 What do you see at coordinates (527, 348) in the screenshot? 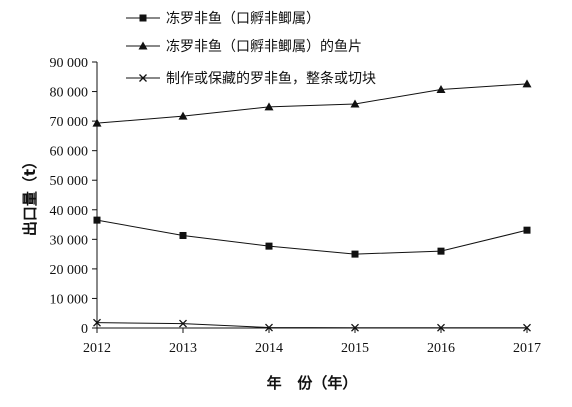
I see `x-tick-label: 2017` at bounding box center [527, 348].